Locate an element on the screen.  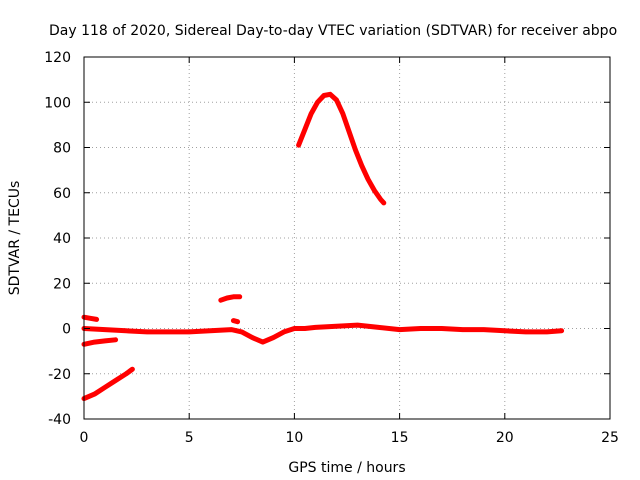
series-track-upper-start is located at coordinates (90, 318).